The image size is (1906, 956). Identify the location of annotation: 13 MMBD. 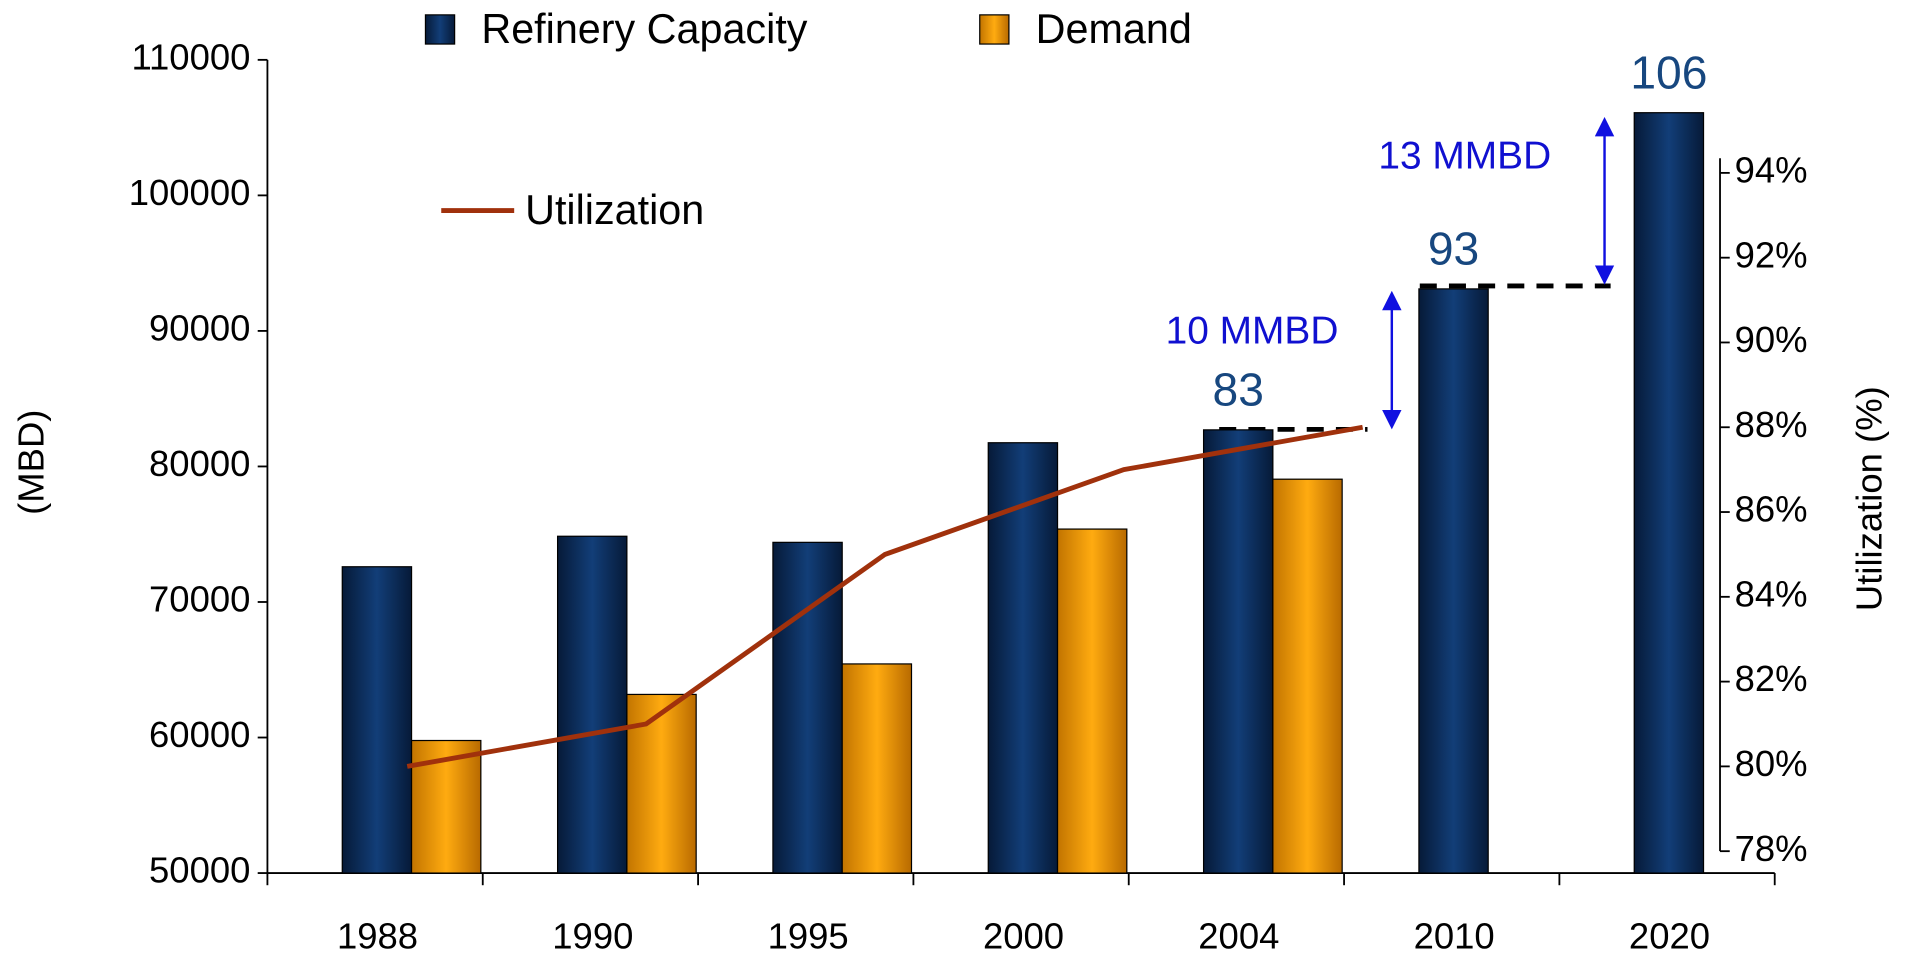
(1464, 156).